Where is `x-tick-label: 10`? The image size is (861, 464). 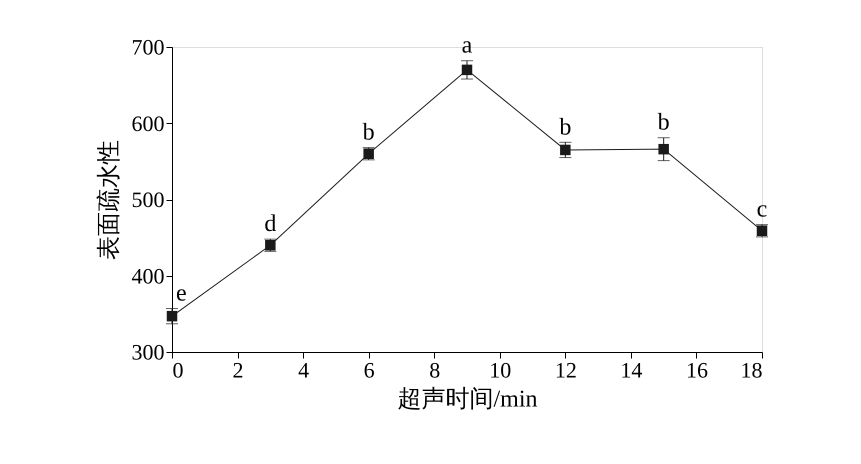 x-tick-label: 10 is located at coordinates (500, 370).